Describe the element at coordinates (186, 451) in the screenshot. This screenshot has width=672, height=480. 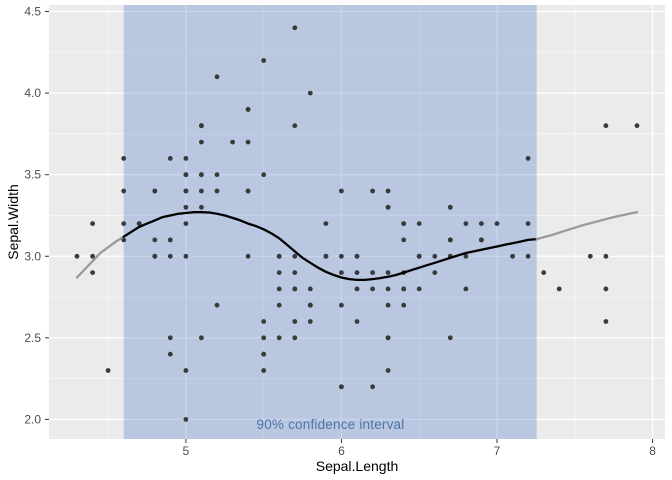
I see `x-tick-label: 5` at that location.